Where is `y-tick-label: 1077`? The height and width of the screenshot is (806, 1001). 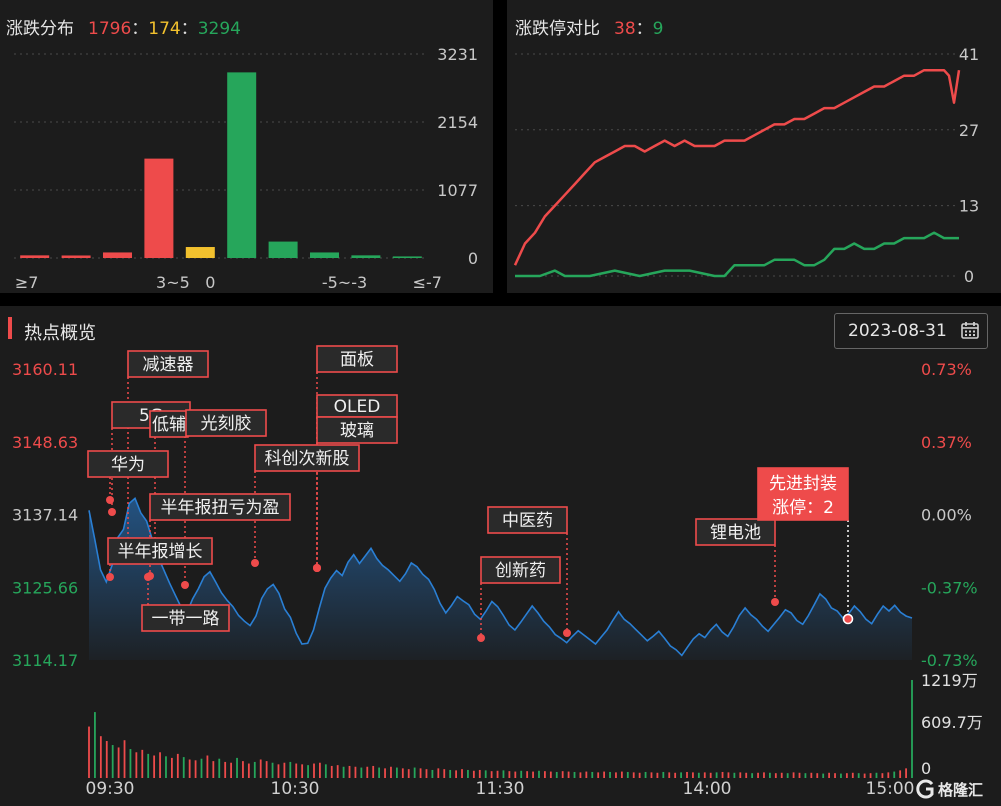
y-tick-label: 1077 is located at coordinates (457, 190).